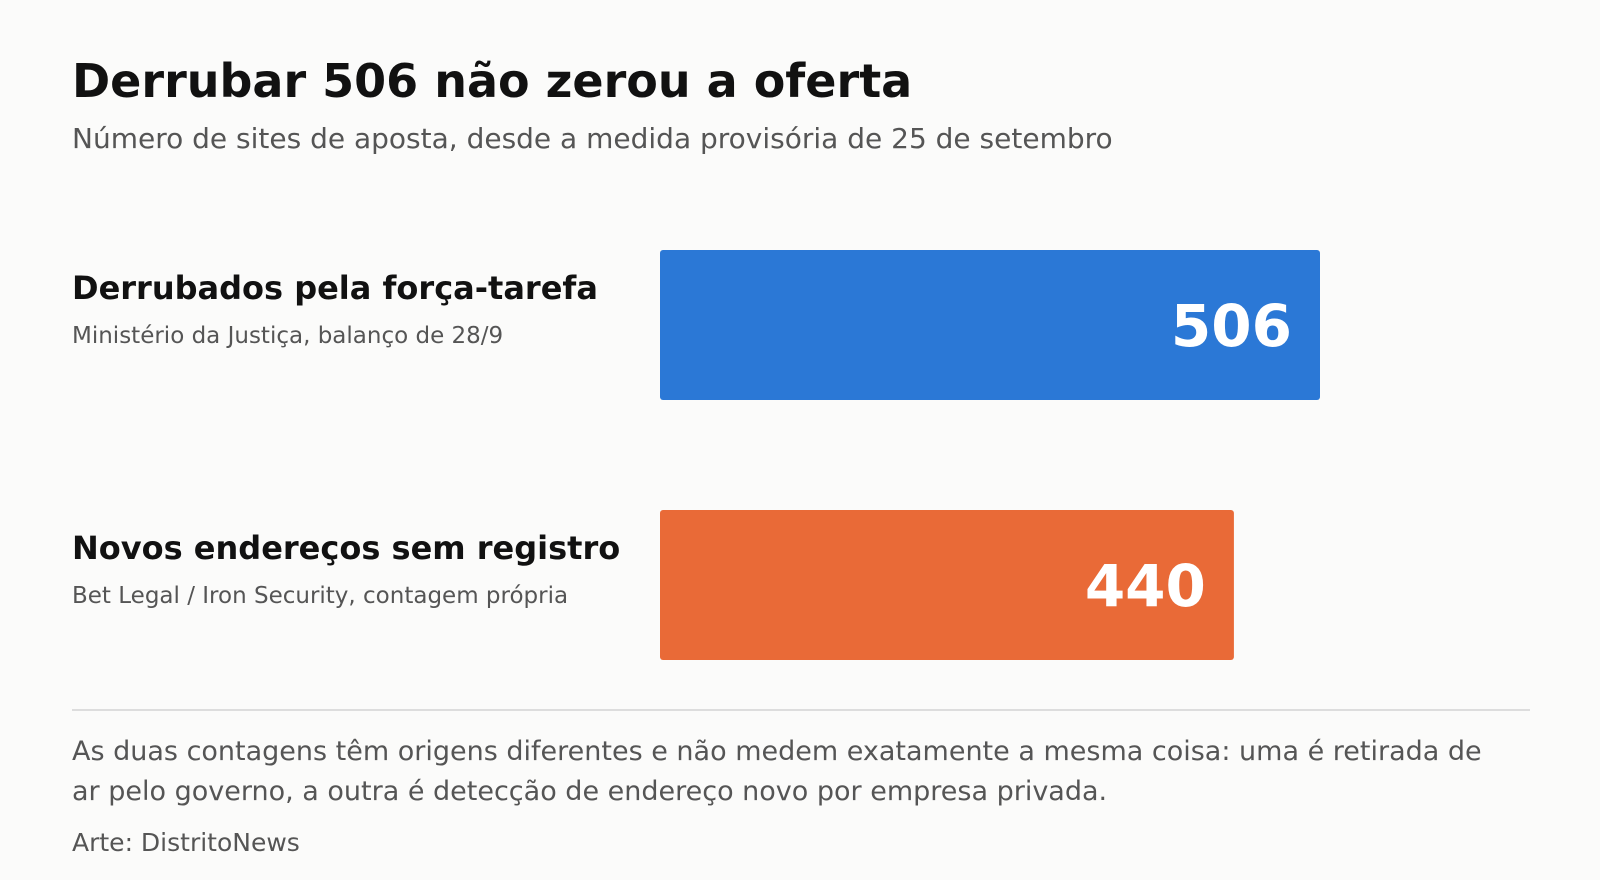 The width and height of the screenshot is (1600, 880). Describe the element at coordinates (492, 81) in the screenshot. I see `chart-title: Derrubar 506 não zerou a oferta` at that location.